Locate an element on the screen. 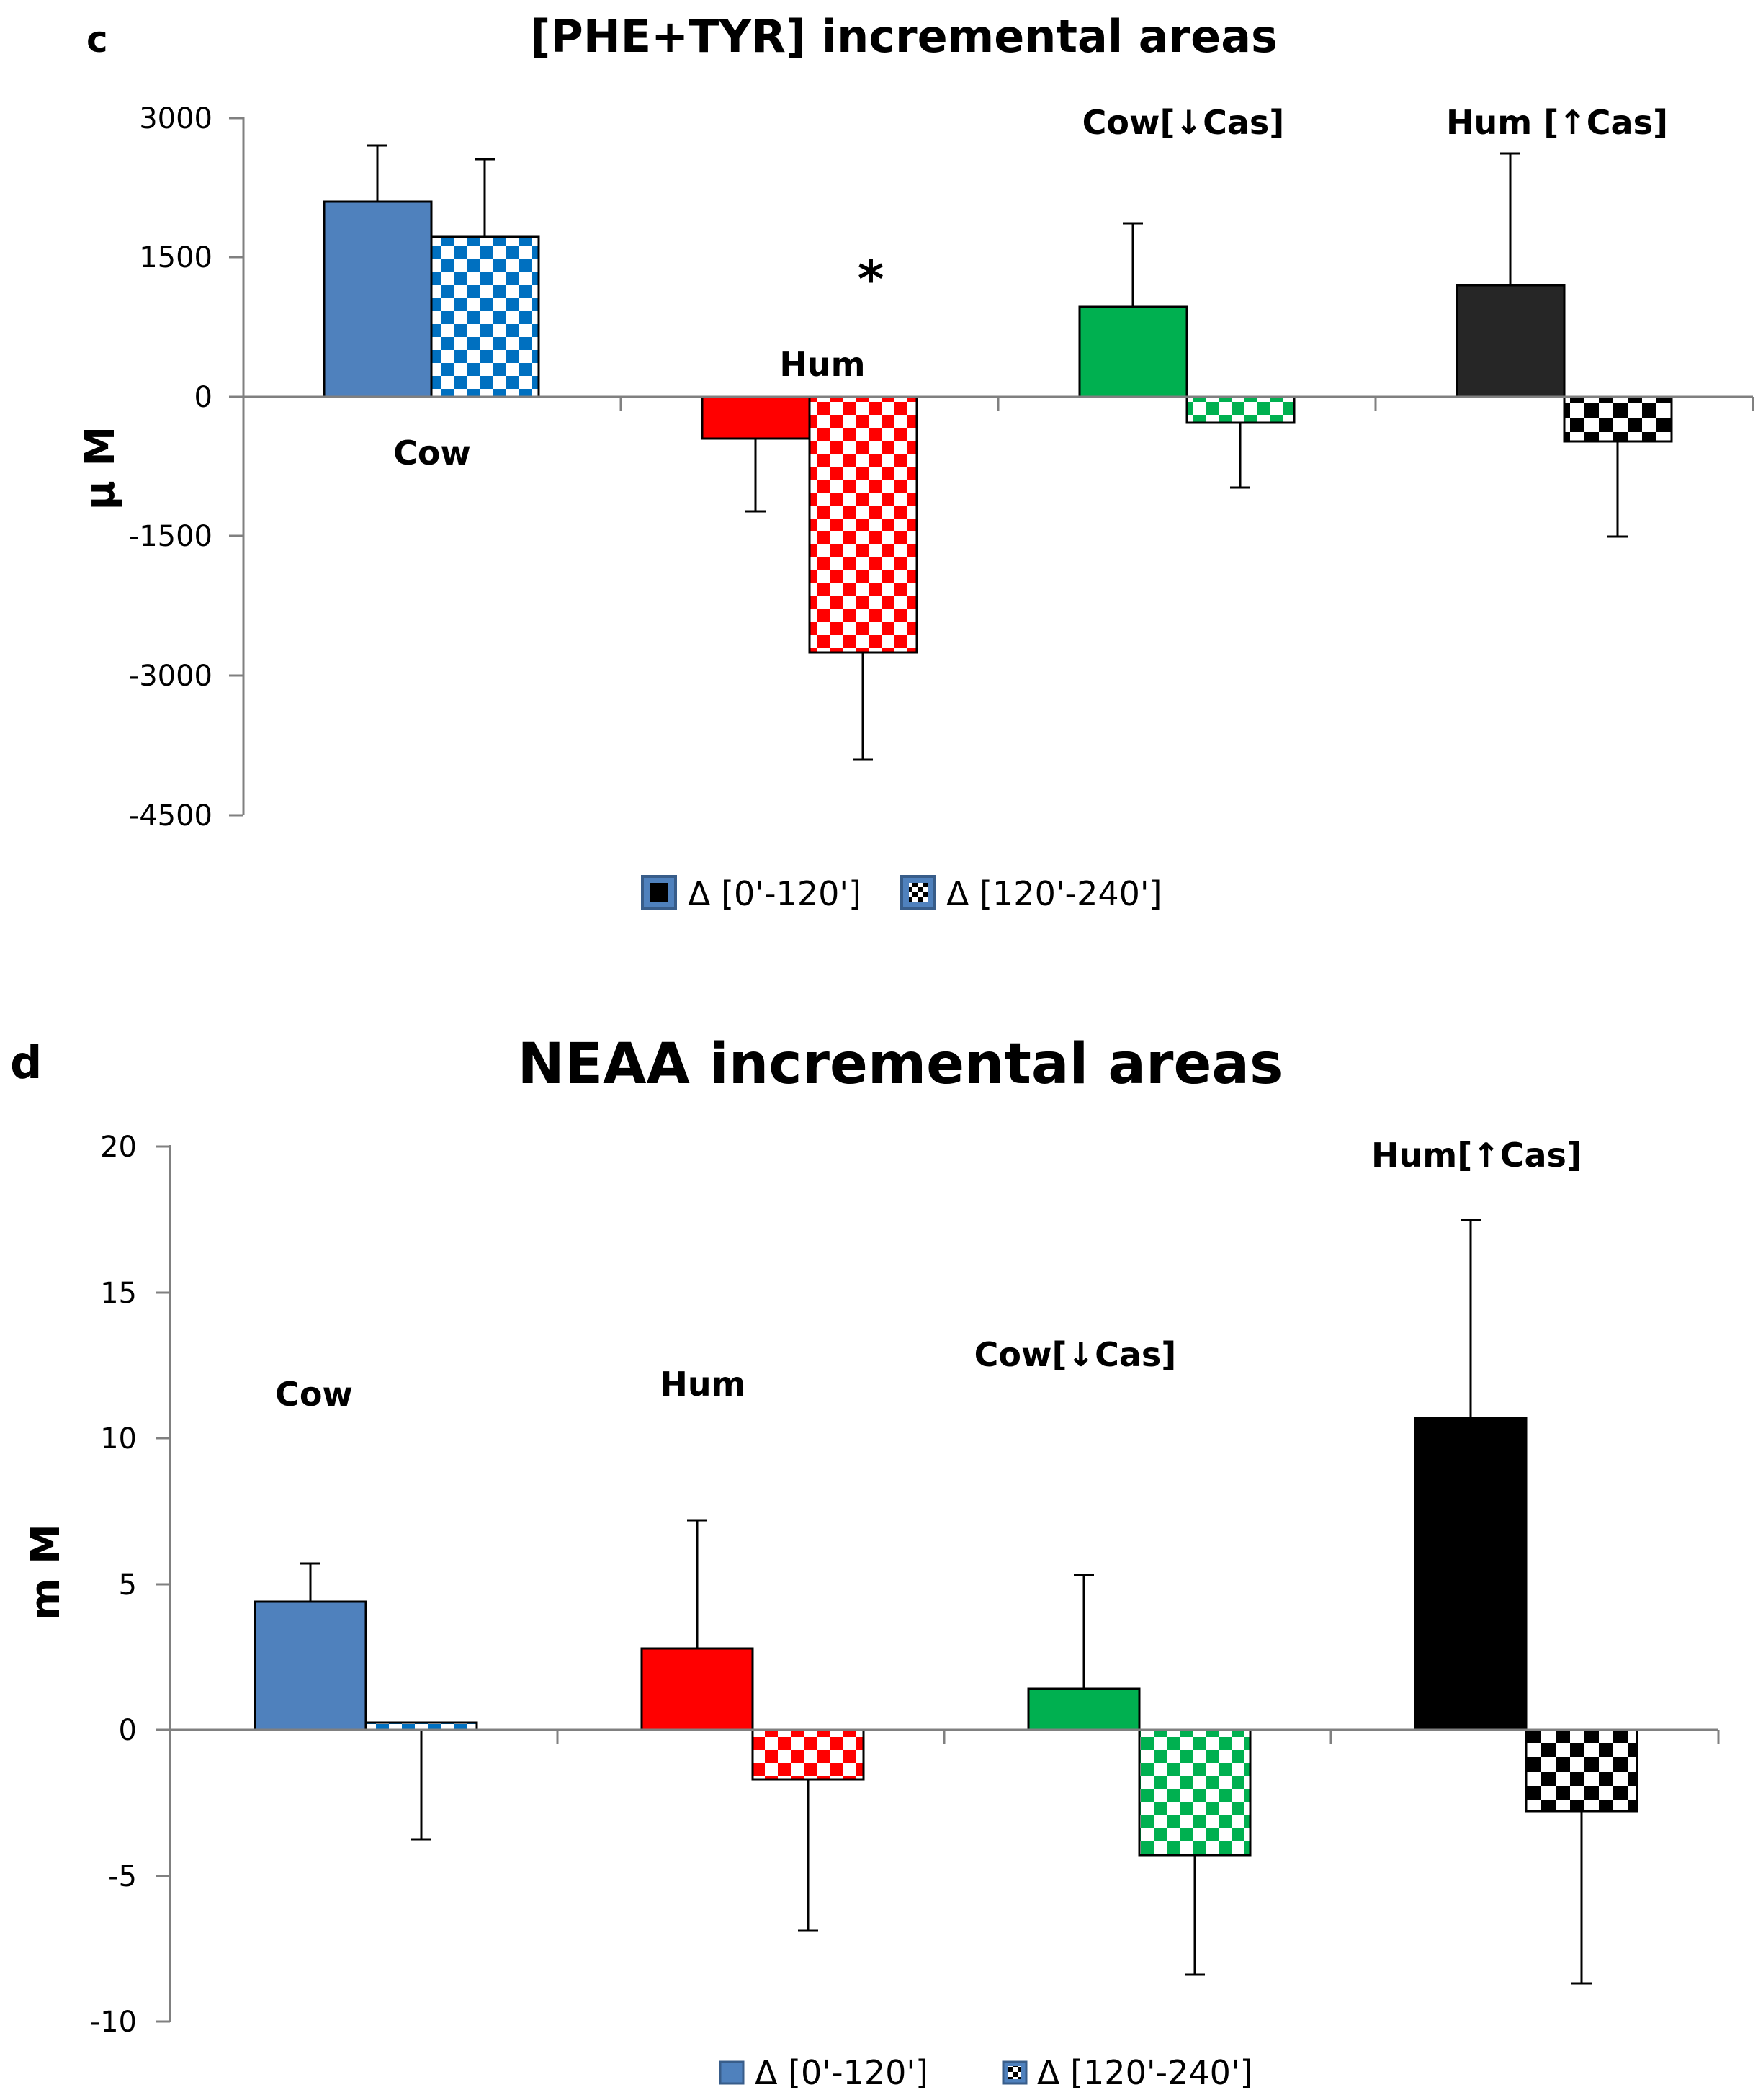  panel-c-ytick-label-1: 1500 is located at coordinates (175, 258).